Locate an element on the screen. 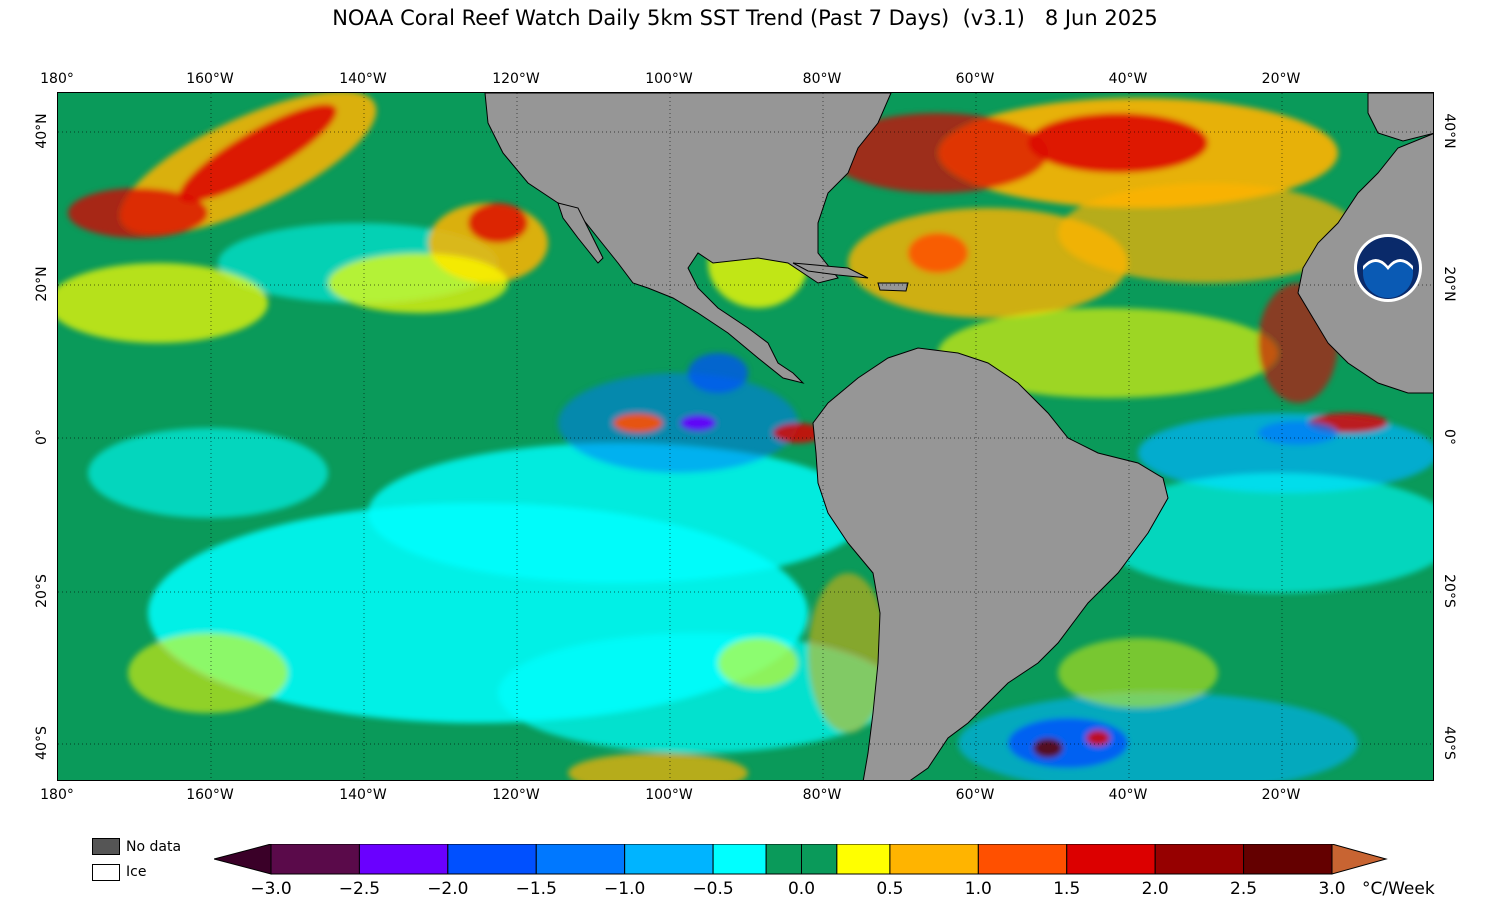  ice-label: Ice is located at coordinates (136, 872).